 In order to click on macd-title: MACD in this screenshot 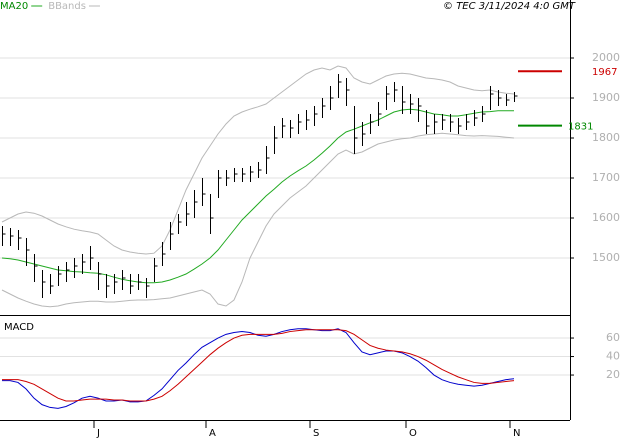, I will do `click(19, 327)`.